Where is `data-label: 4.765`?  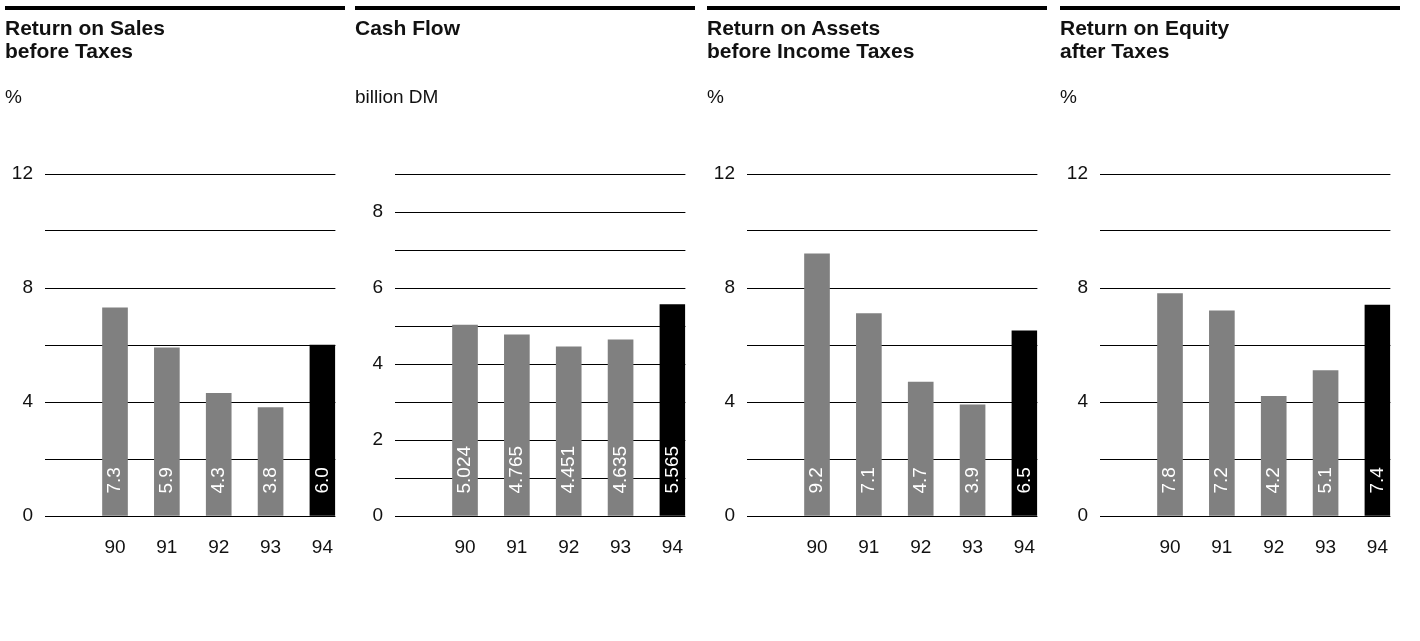
data-label: 4.765 is located at coordinates (516, 469).